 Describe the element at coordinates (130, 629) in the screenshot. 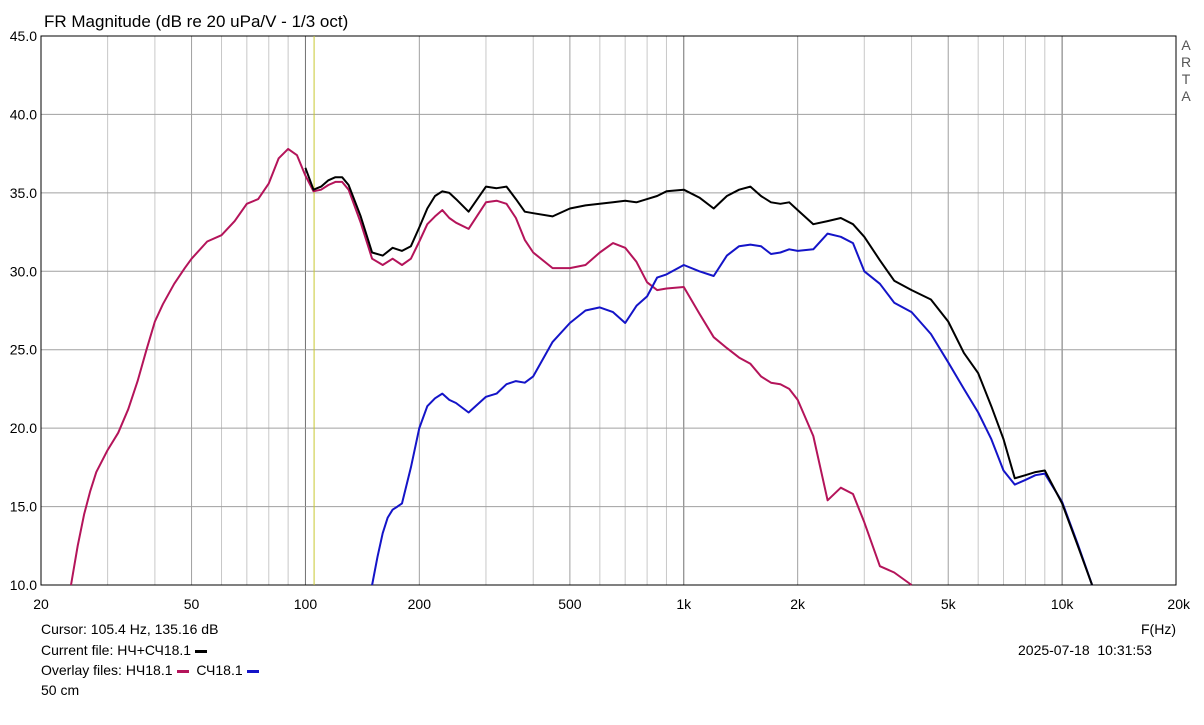

I see `cursor-readout: Cursor: 105.4 Hz, 135.16 dB` at that location.